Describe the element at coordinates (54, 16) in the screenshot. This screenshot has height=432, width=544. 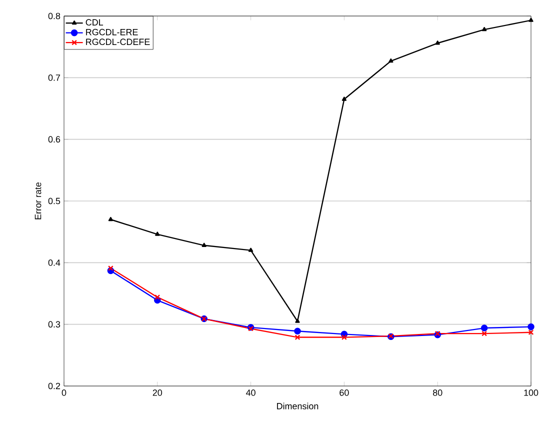
I see `y-tick-label: 0.8` at that location.